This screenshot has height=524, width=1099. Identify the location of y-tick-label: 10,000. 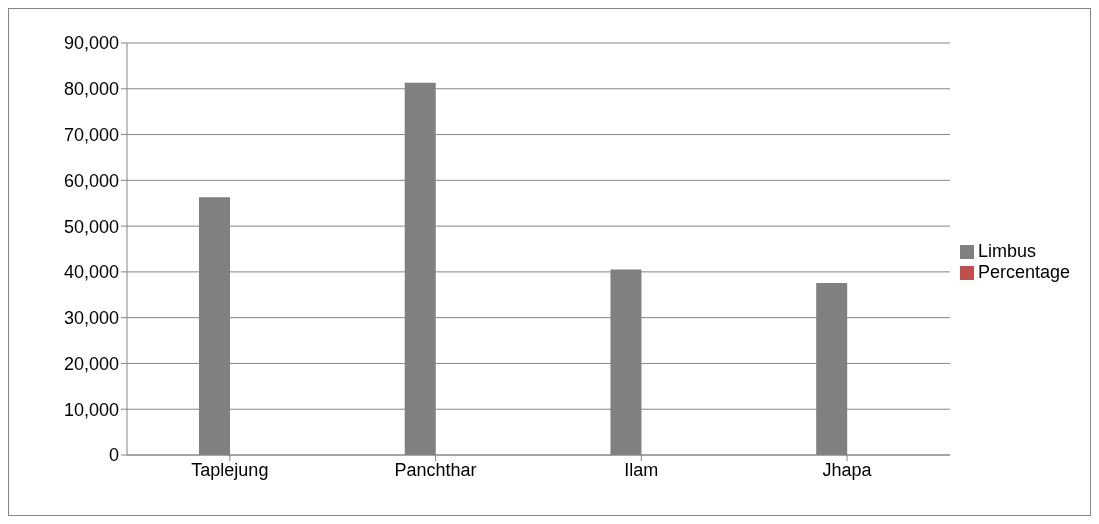
(91, 409).